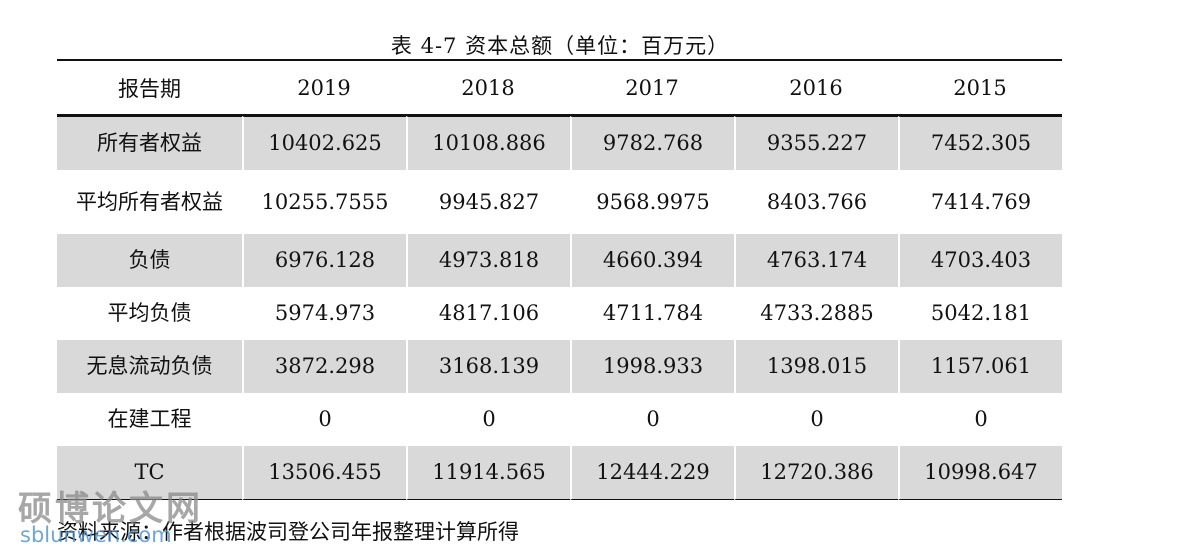  Describe the element at coordinates (288, 532) in the screenshot. I see `source-note: 资料来源：作者根据波司登公司年报整理计算所得` at that location.